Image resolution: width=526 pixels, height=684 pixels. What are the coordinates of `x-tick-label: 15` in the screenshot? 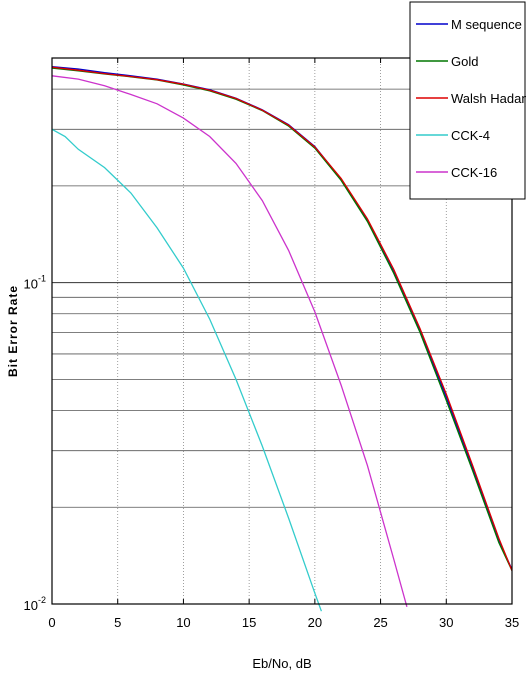 It's located at (249, 622).